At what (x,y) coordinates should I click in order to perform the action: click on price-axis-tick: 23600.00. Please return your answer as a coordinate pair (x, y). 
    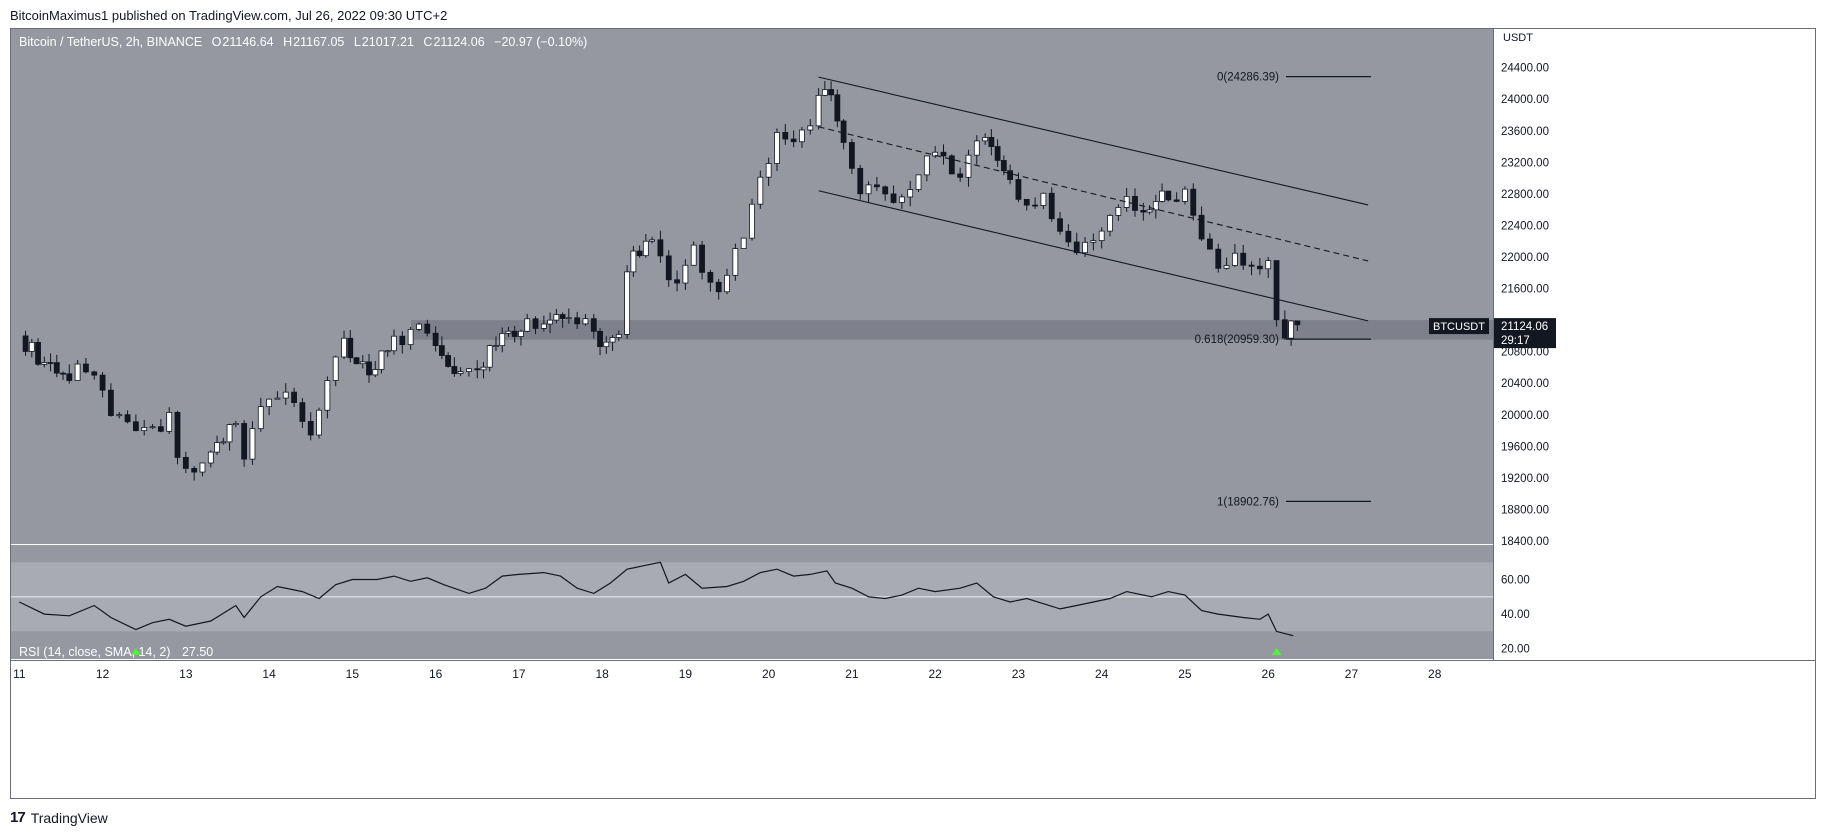
    Looking at the image, I should click on (1525, 132).